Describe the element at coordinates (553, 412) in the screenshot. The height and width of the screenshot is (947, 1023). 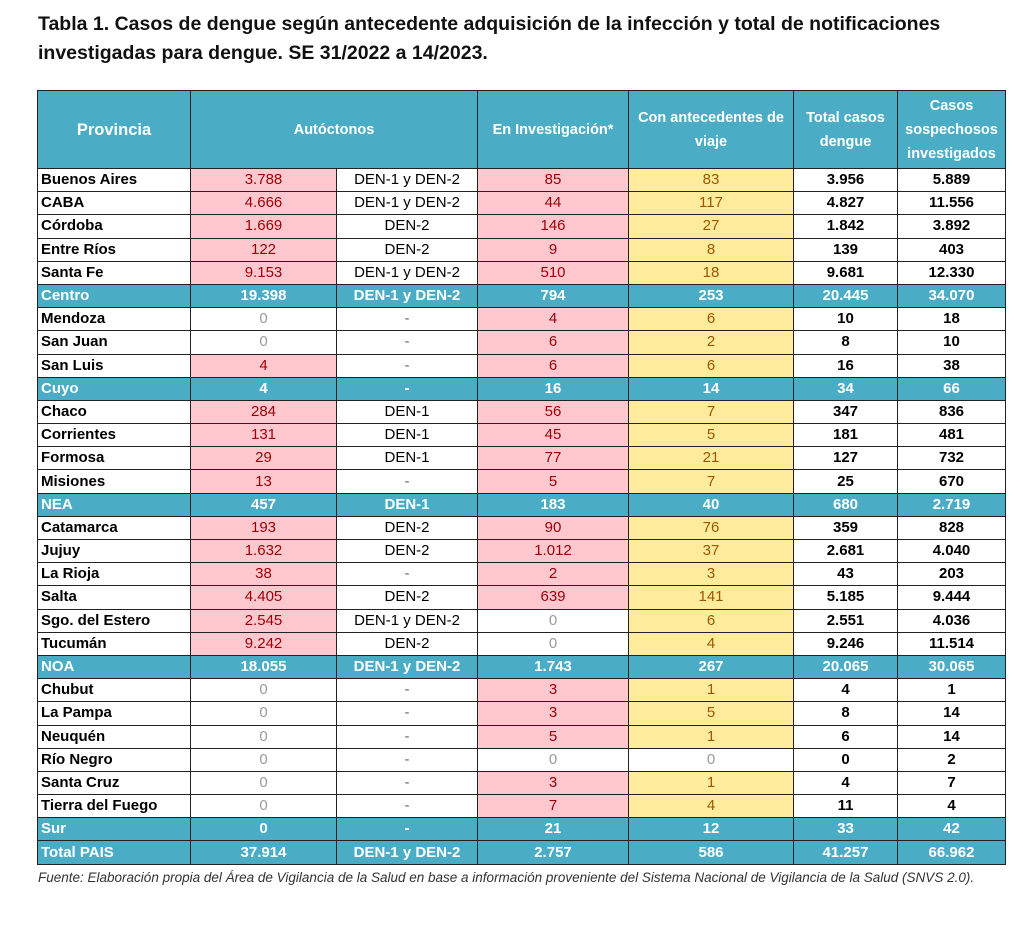
I see `cell-investigacion: 56` at that location.